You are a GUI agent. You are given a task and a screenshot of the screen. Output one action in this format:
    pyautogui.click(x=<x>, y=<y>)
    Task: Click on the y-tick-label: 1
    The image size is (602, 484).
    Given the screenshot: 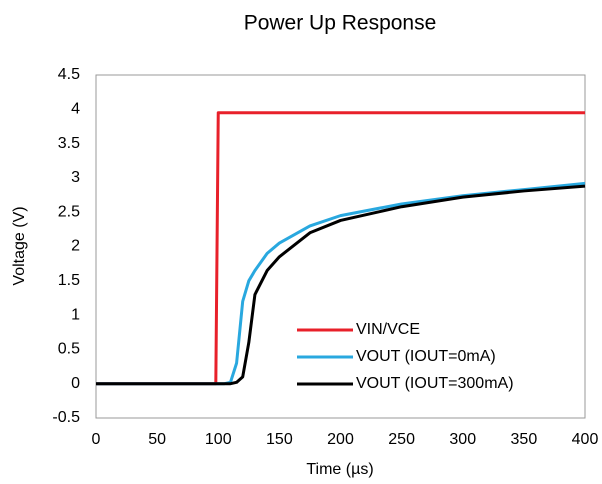 What is the action you would take?
    pyautogui.click(x=75, y=314)
    